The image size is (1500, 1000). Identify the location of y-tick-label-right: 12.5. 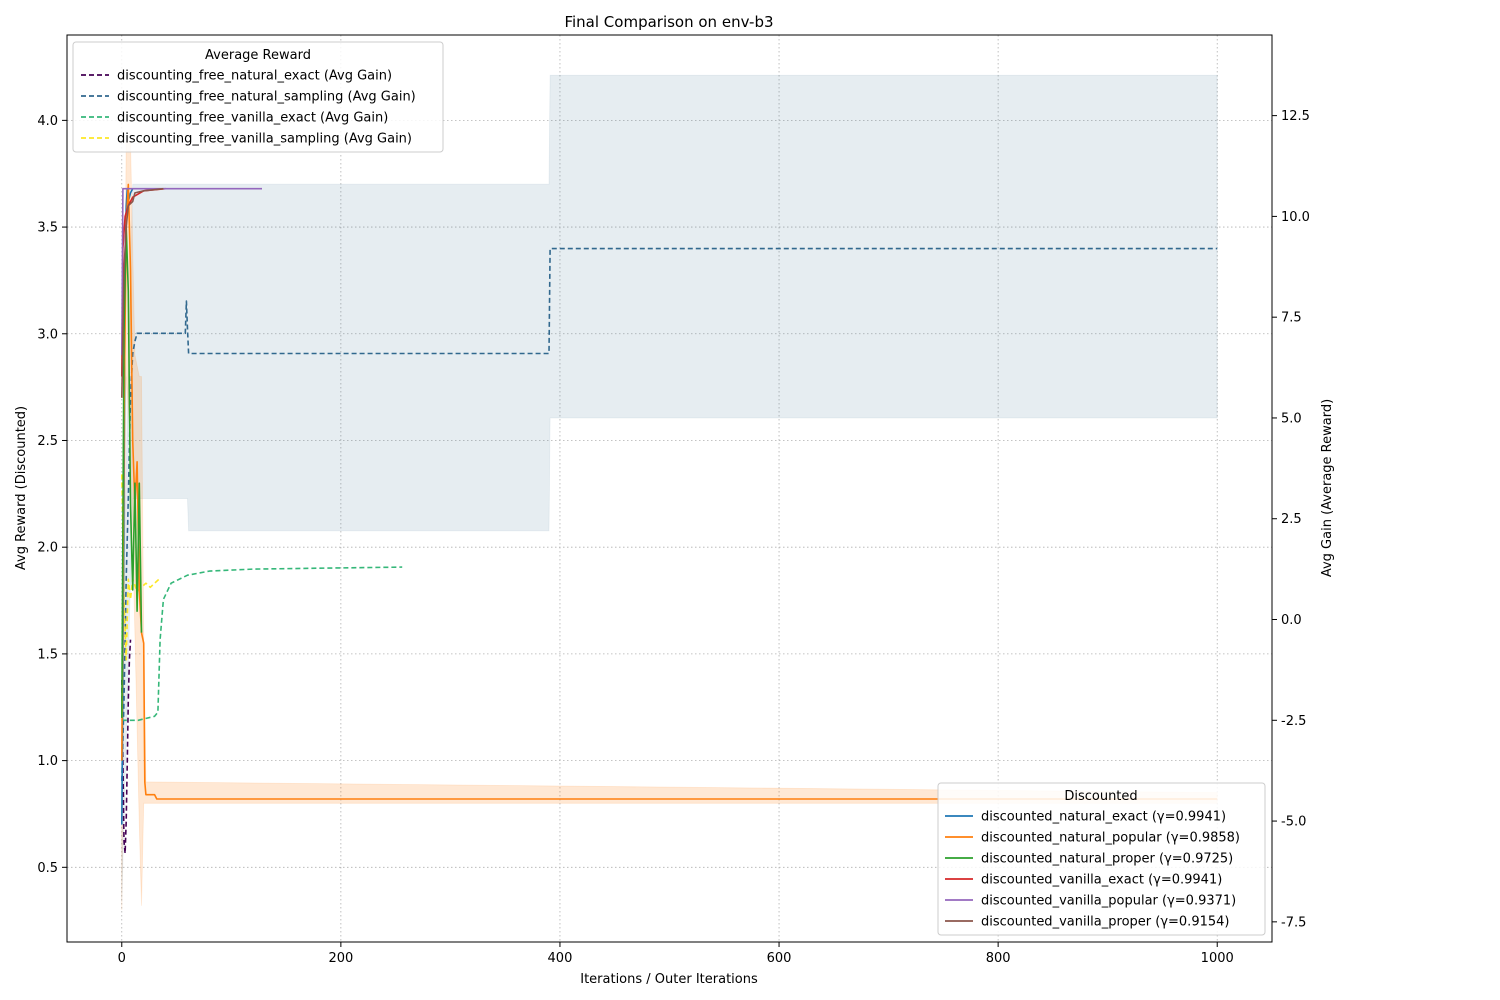
(1295, 116).